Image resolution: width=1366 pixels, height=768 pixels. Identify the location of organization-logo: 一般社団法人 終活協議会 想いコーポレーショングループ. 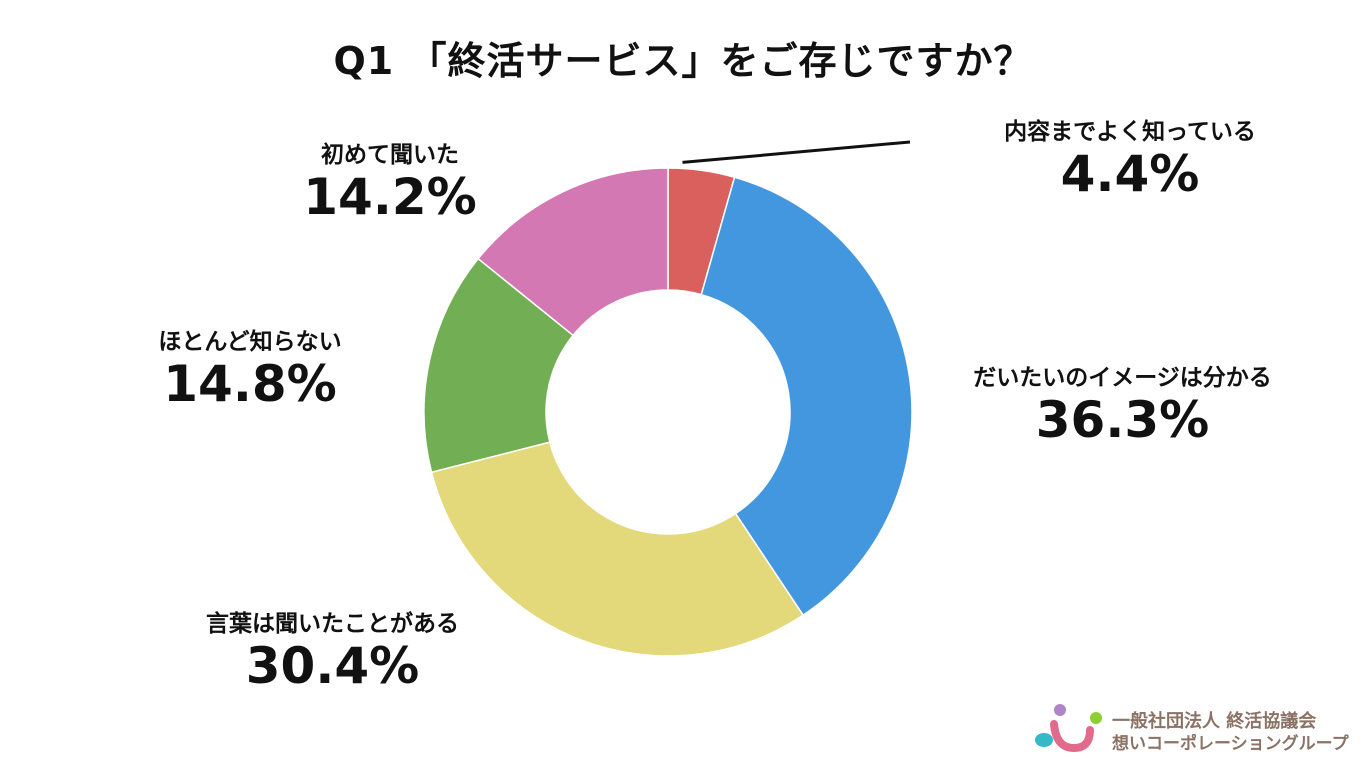
(1192, 728).